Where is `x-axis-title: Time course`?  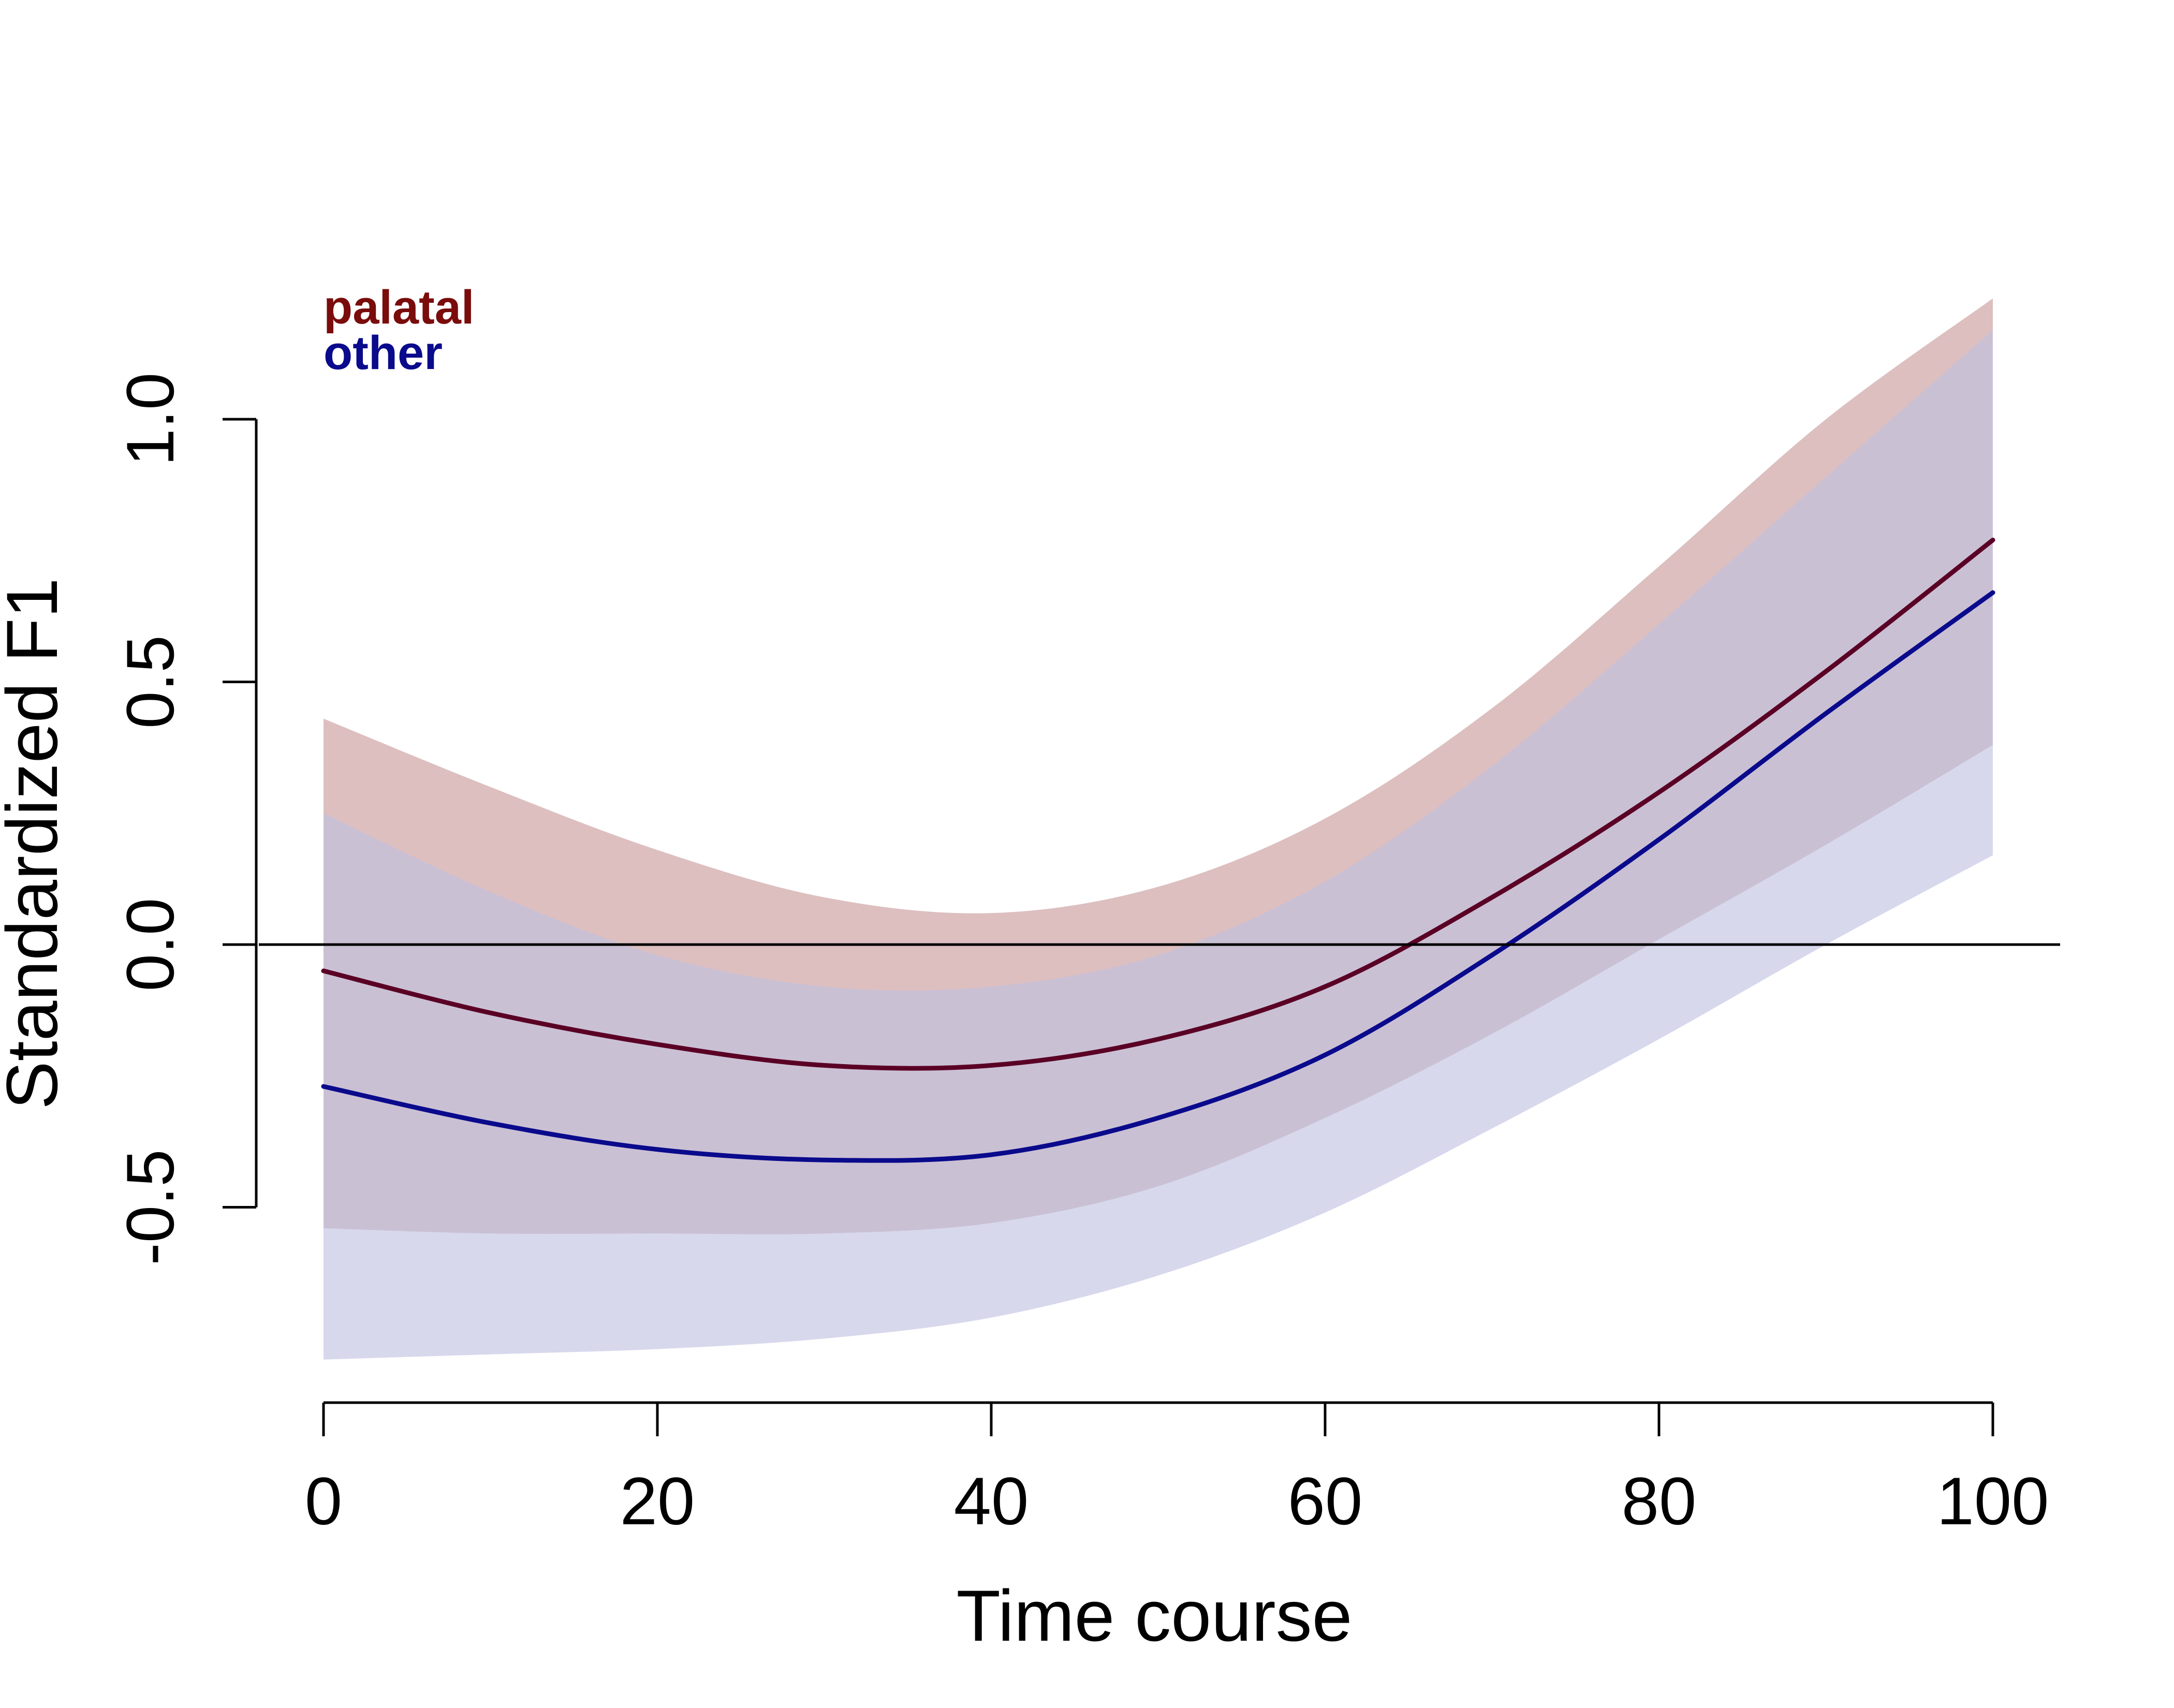 x-axis-title: Time course is located at coordinates (1154, 1615).